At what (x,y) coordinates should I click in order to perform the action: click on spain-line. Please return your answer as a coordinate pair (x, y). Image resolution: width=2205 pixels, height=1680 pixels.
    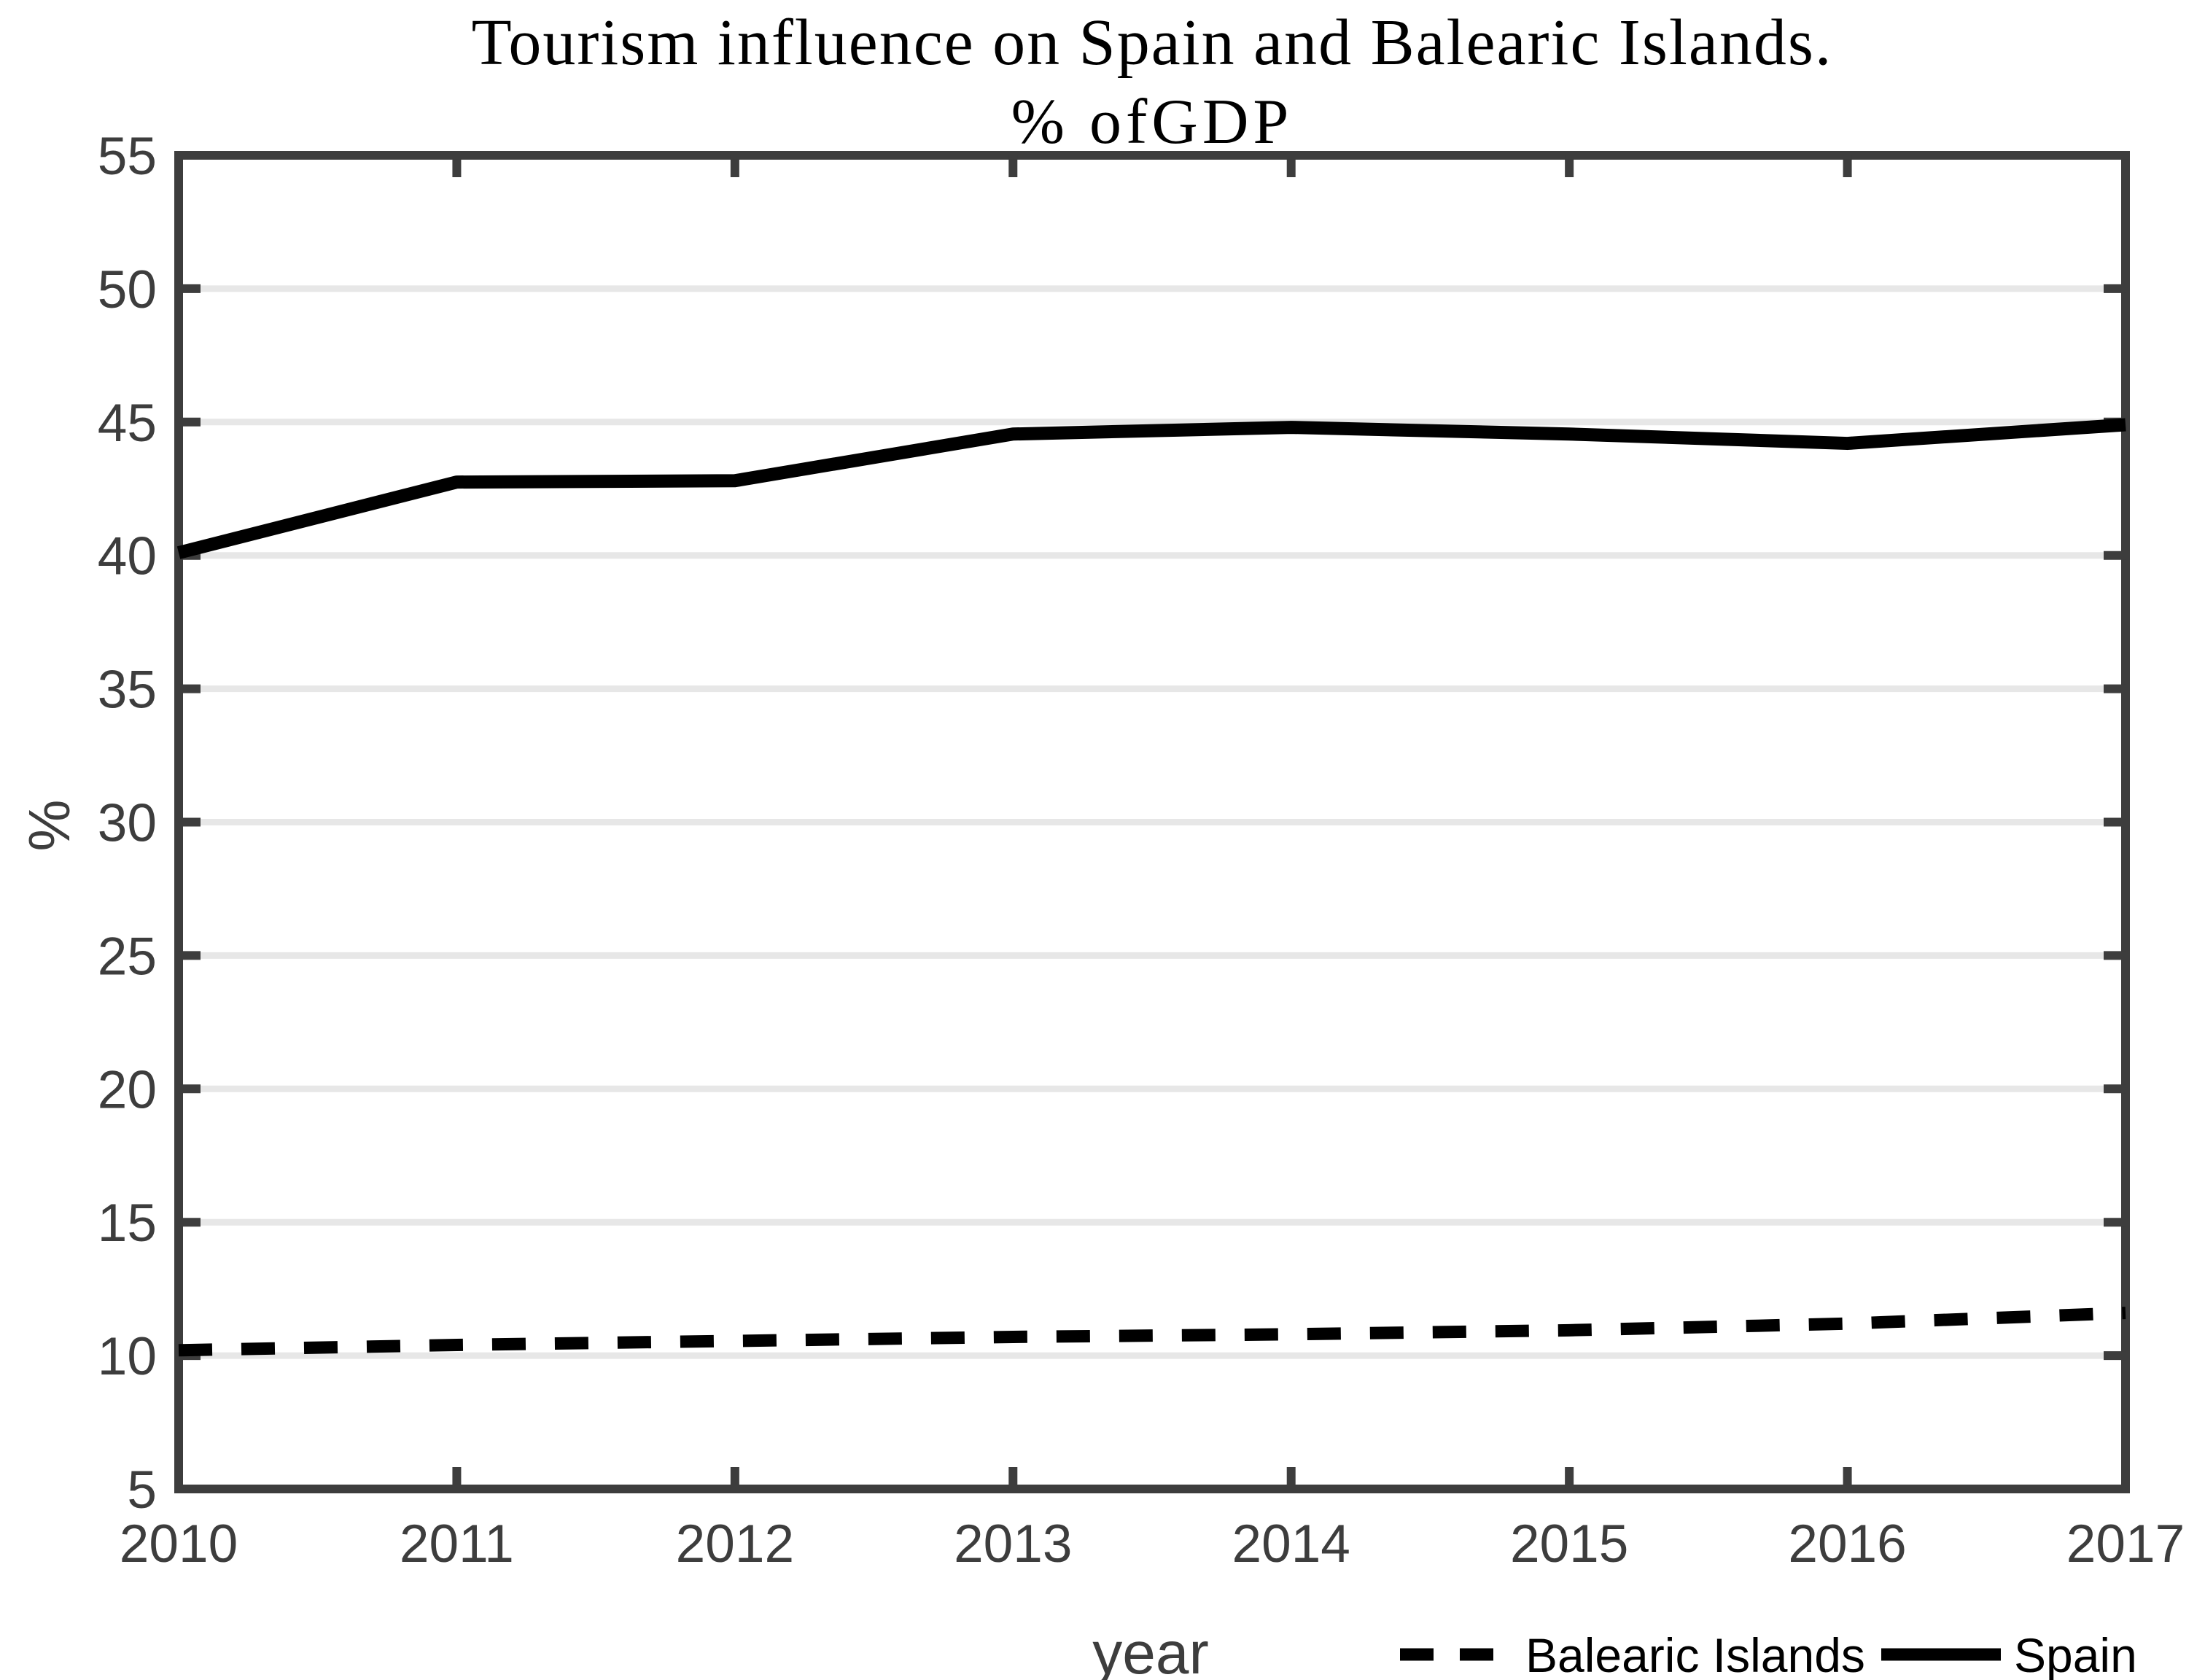
    Looking at the image, I should click on (1151, 488).